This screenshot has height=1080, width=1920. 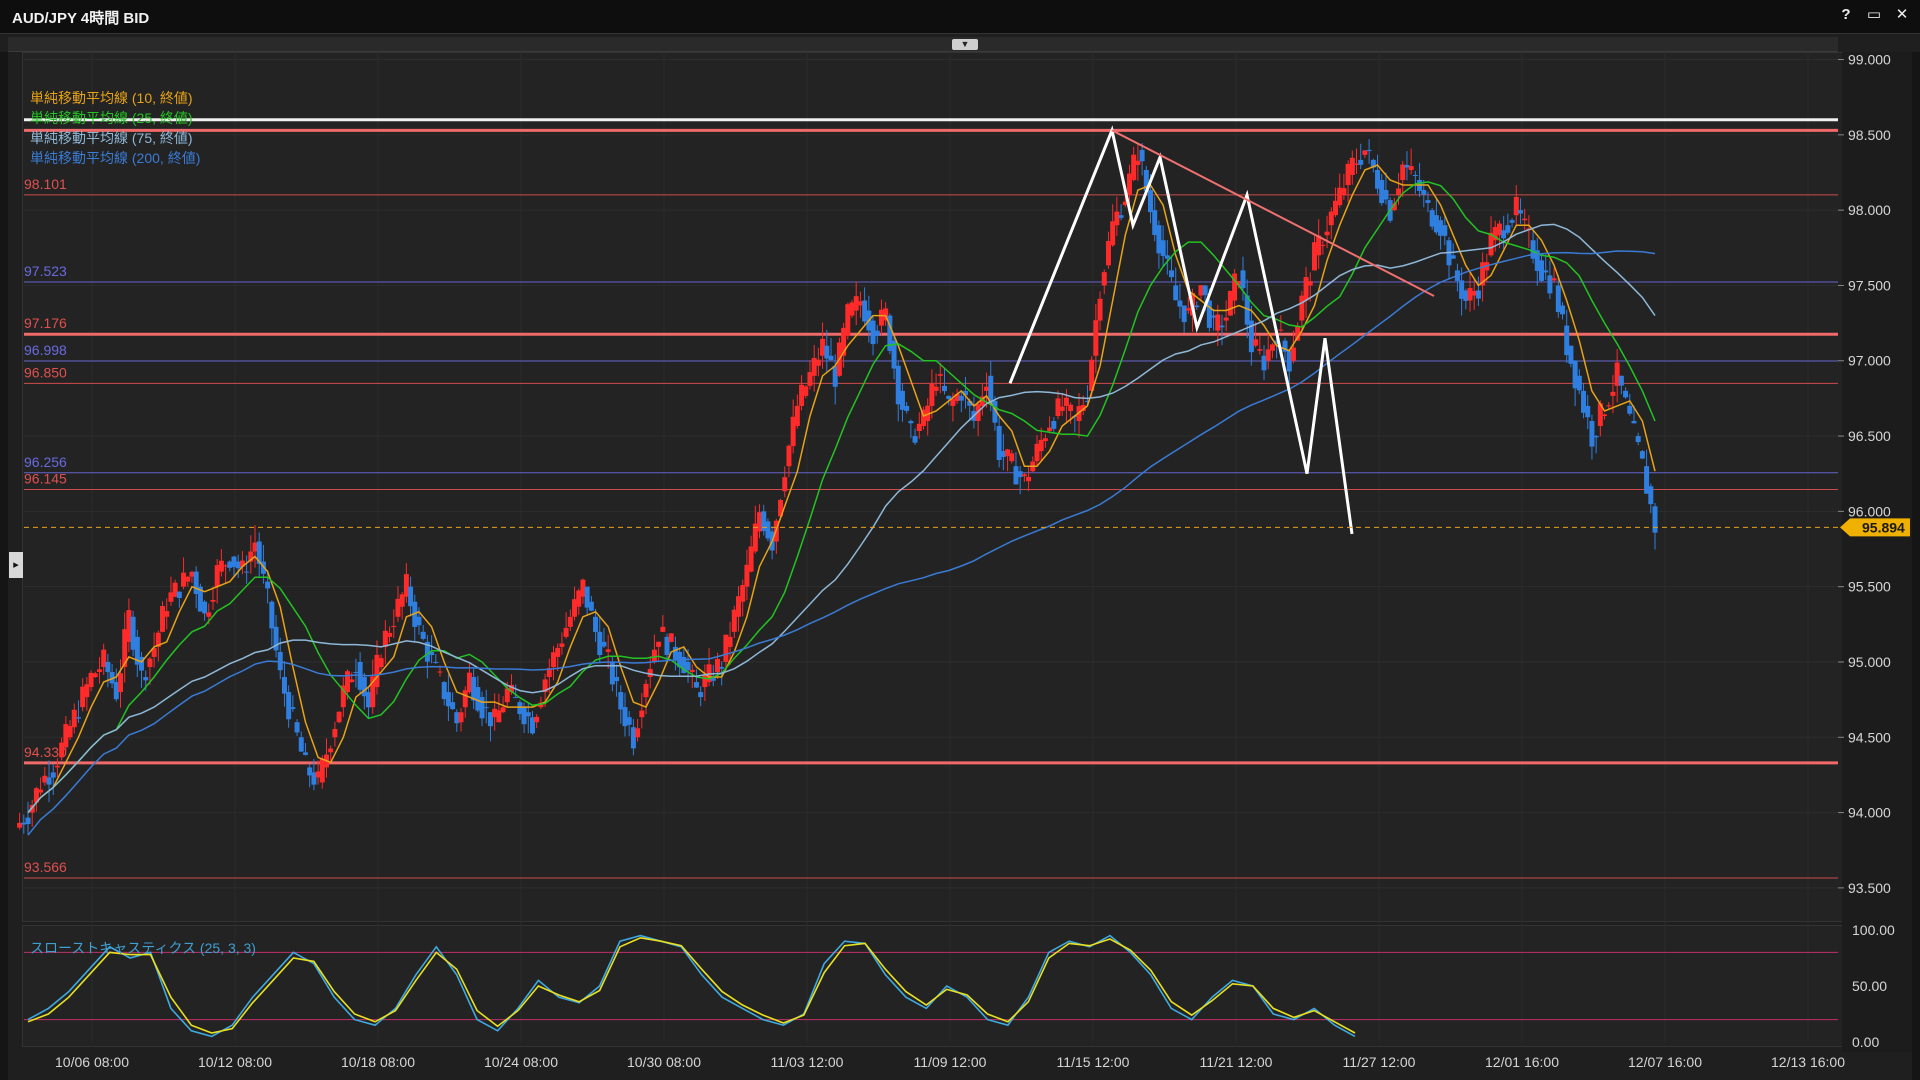 What do you see at coordinates (1665, 1062) in the screenshot?
I see `x-tick-label: 12/07 16:00` at bounding box center [1665, 1062].